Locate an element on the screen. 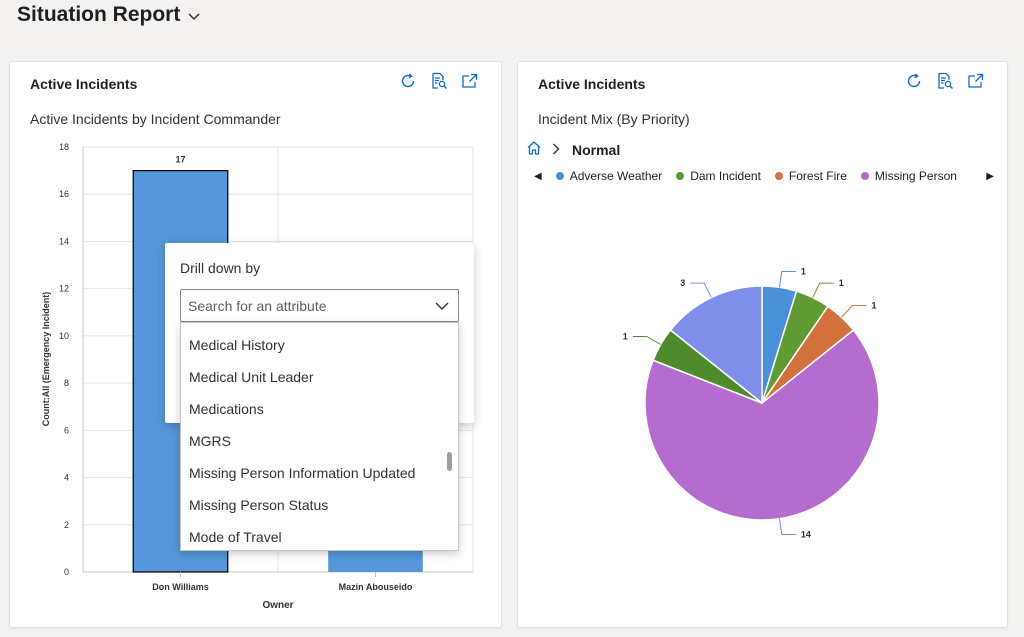 The height and width of the screenshot is (637, 1024). legend-prev-icon: ◀ is located at coordinates (538, 176).